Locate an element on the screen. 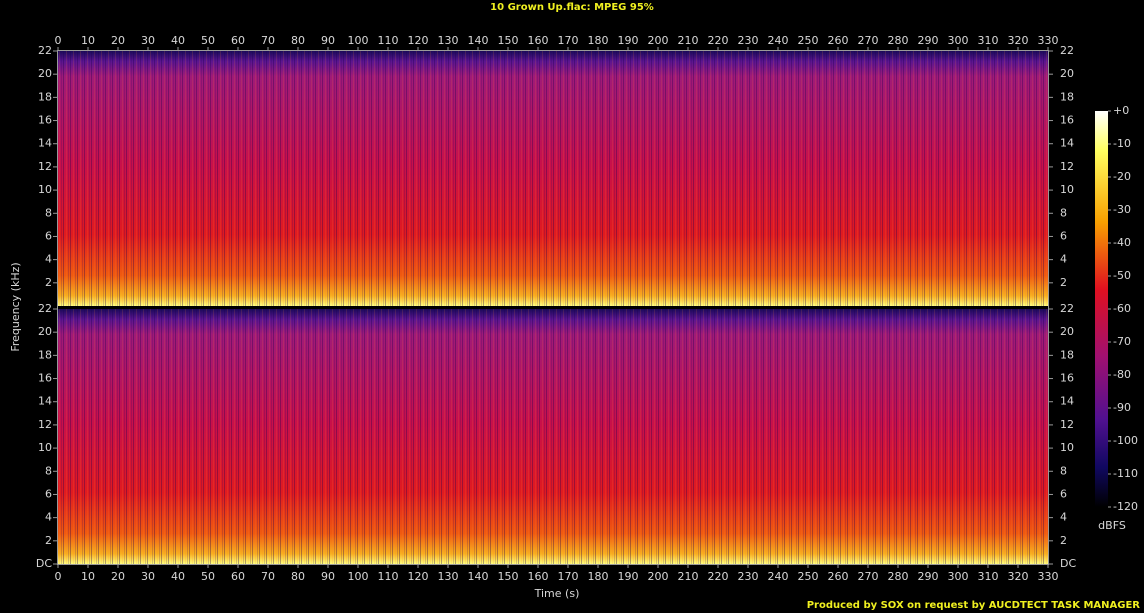  y-tick-label: DC is located at coordinates (1068, 563).